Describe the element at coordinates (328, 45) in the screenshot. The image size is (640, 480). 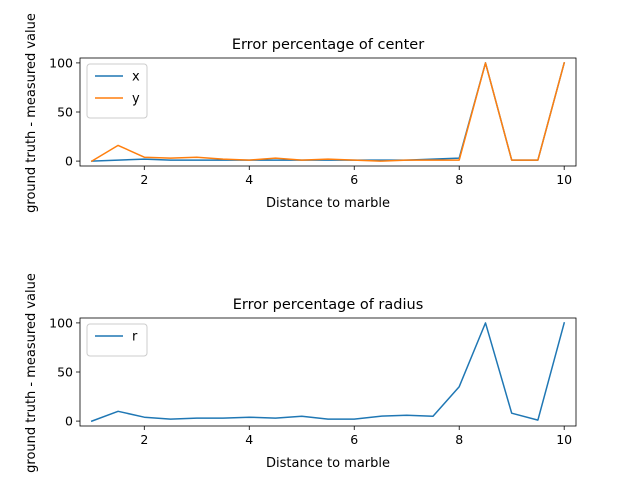
I see `chart-title: Error percentage of center` at that location.